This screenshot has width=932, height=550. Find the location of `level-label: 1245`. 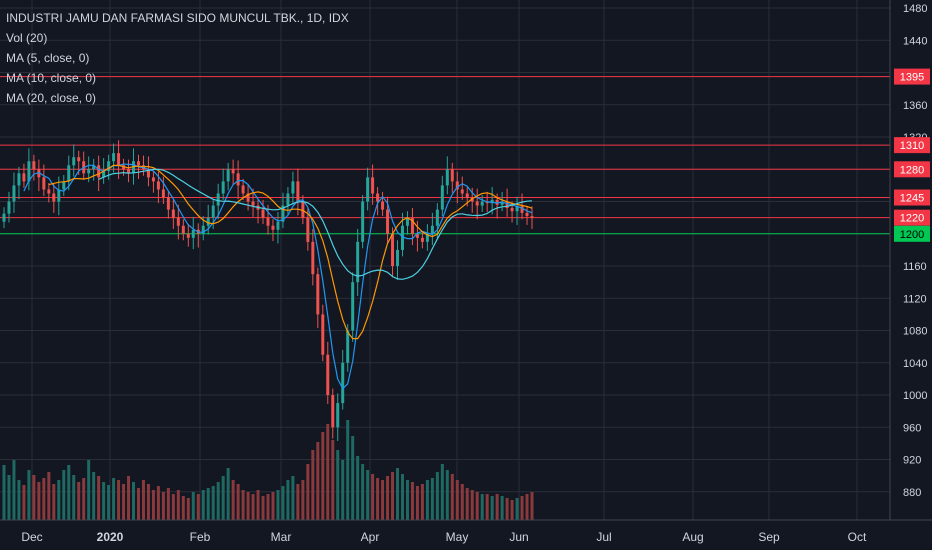

level-label: 1245 is located at coordinates (912, 199).